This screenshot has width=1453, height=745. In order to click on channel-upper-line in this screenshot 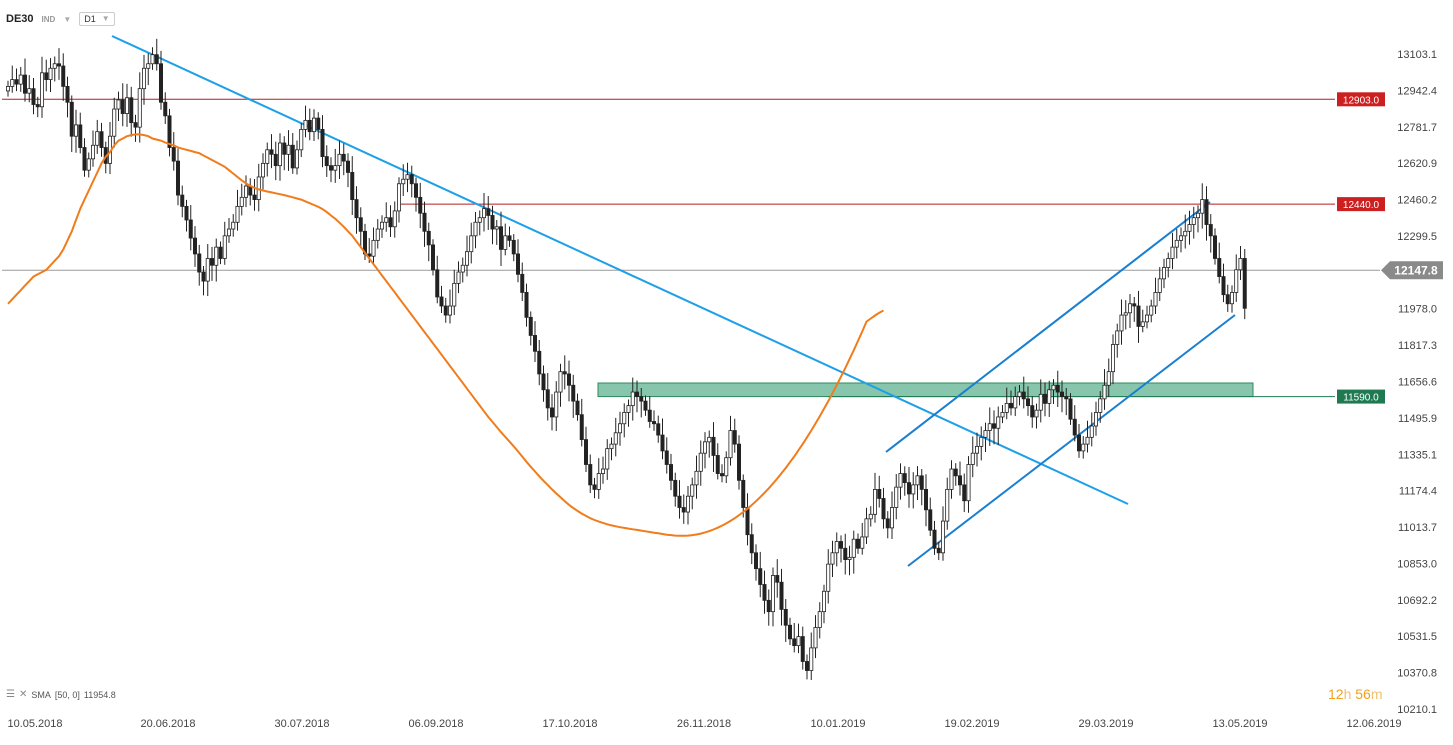, I will do `click(1048, 327)`.